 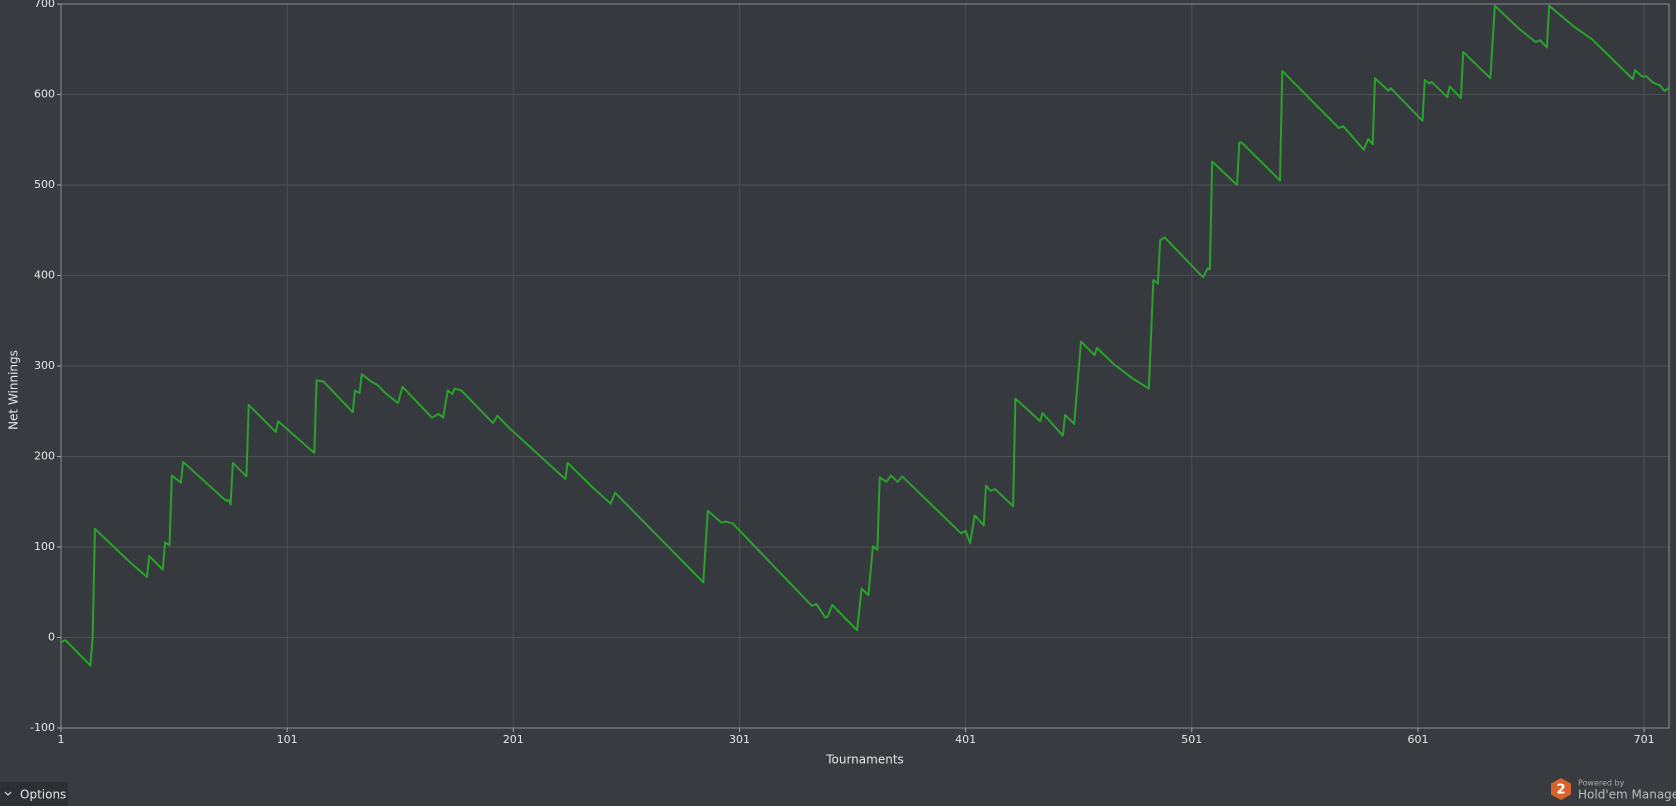 I want to click on brand-name: Hold'em Manager, so click(x=1627, y=795).